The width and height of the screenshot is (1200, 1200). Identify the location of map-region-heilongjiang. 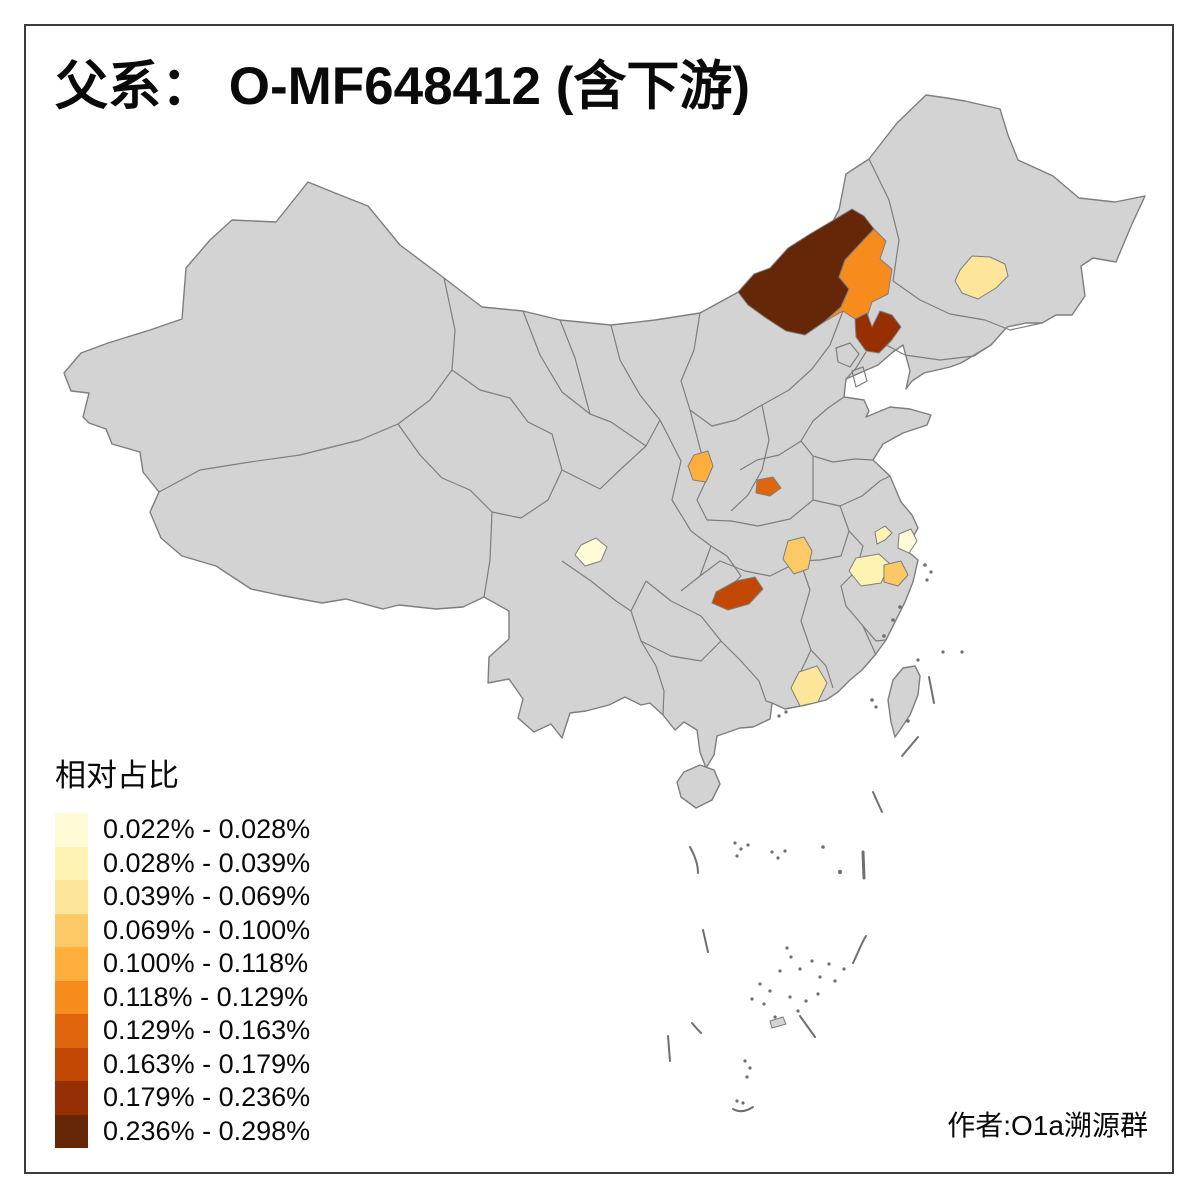
(981, 277).